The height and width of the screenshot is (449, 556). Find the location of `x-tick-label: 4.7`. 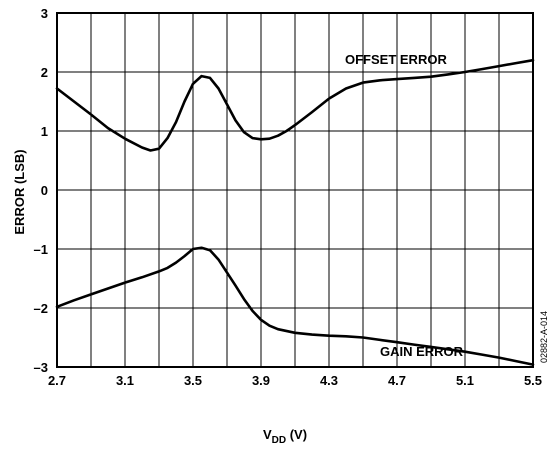

x-tick-label: 4.7 is located at coordinates (397, 380).